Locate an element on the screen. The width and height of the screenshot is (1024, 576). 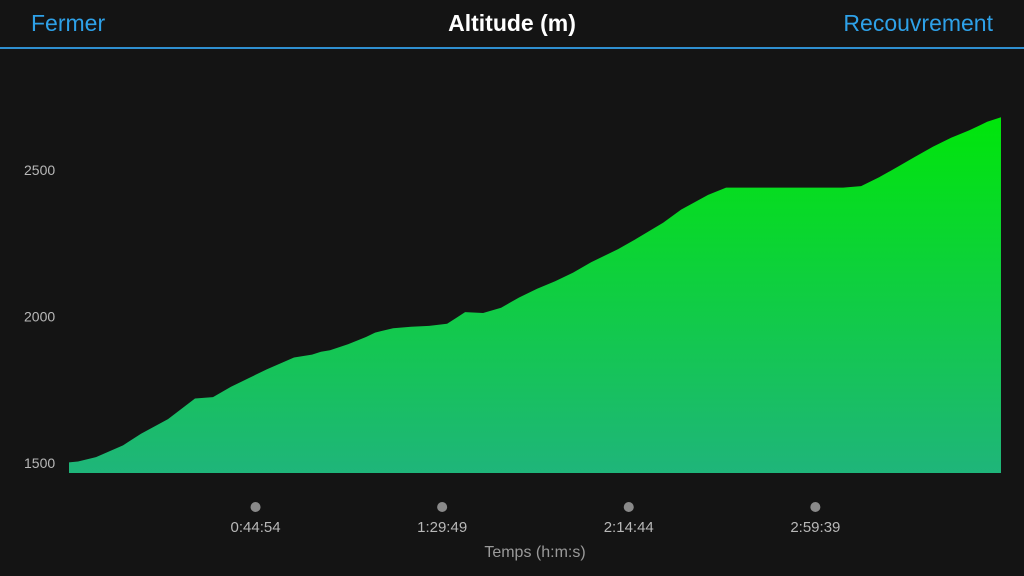
y-axis: 1500 2000 2500 is located at coordinates (39, 316).